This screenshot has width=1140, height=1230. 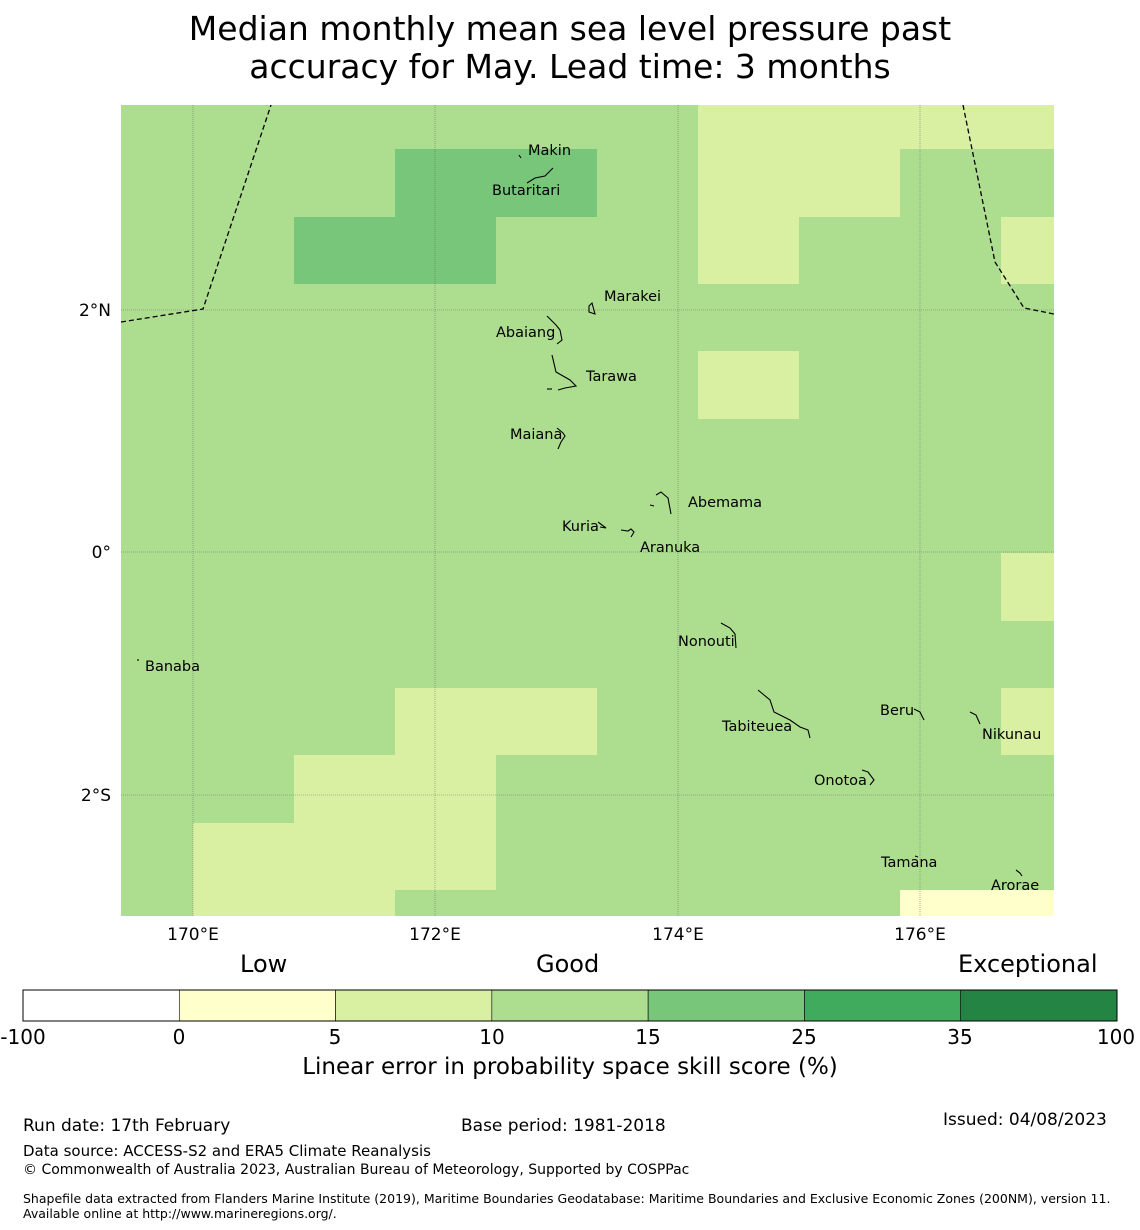 What do you see at coordinates (23, 1037) in the screenshot?
I see `colorbar-tick: -100` at bounding box center [23, 1037].